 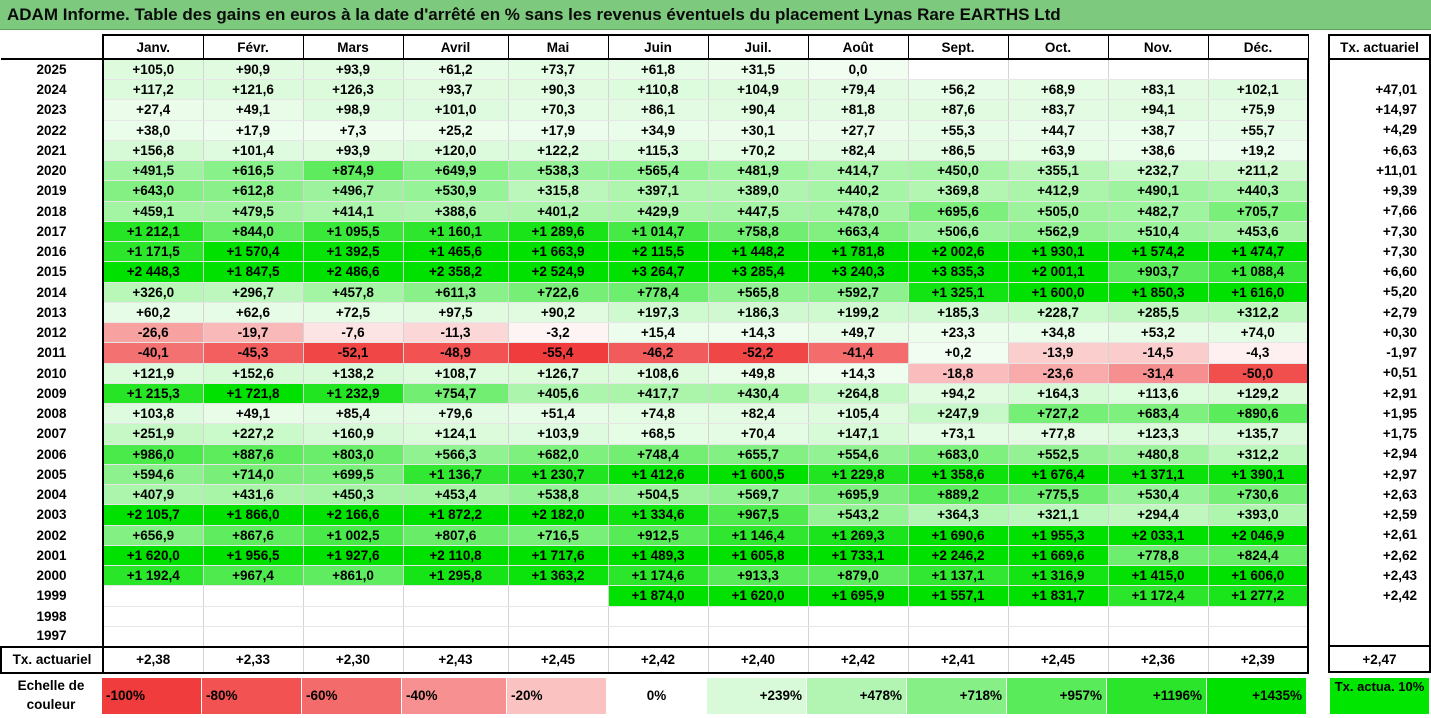 What do you see at coordinates (558, 659) in the screenshot?
I see `footer-rate-cell: +2,45` at bounding box center [558, 659].